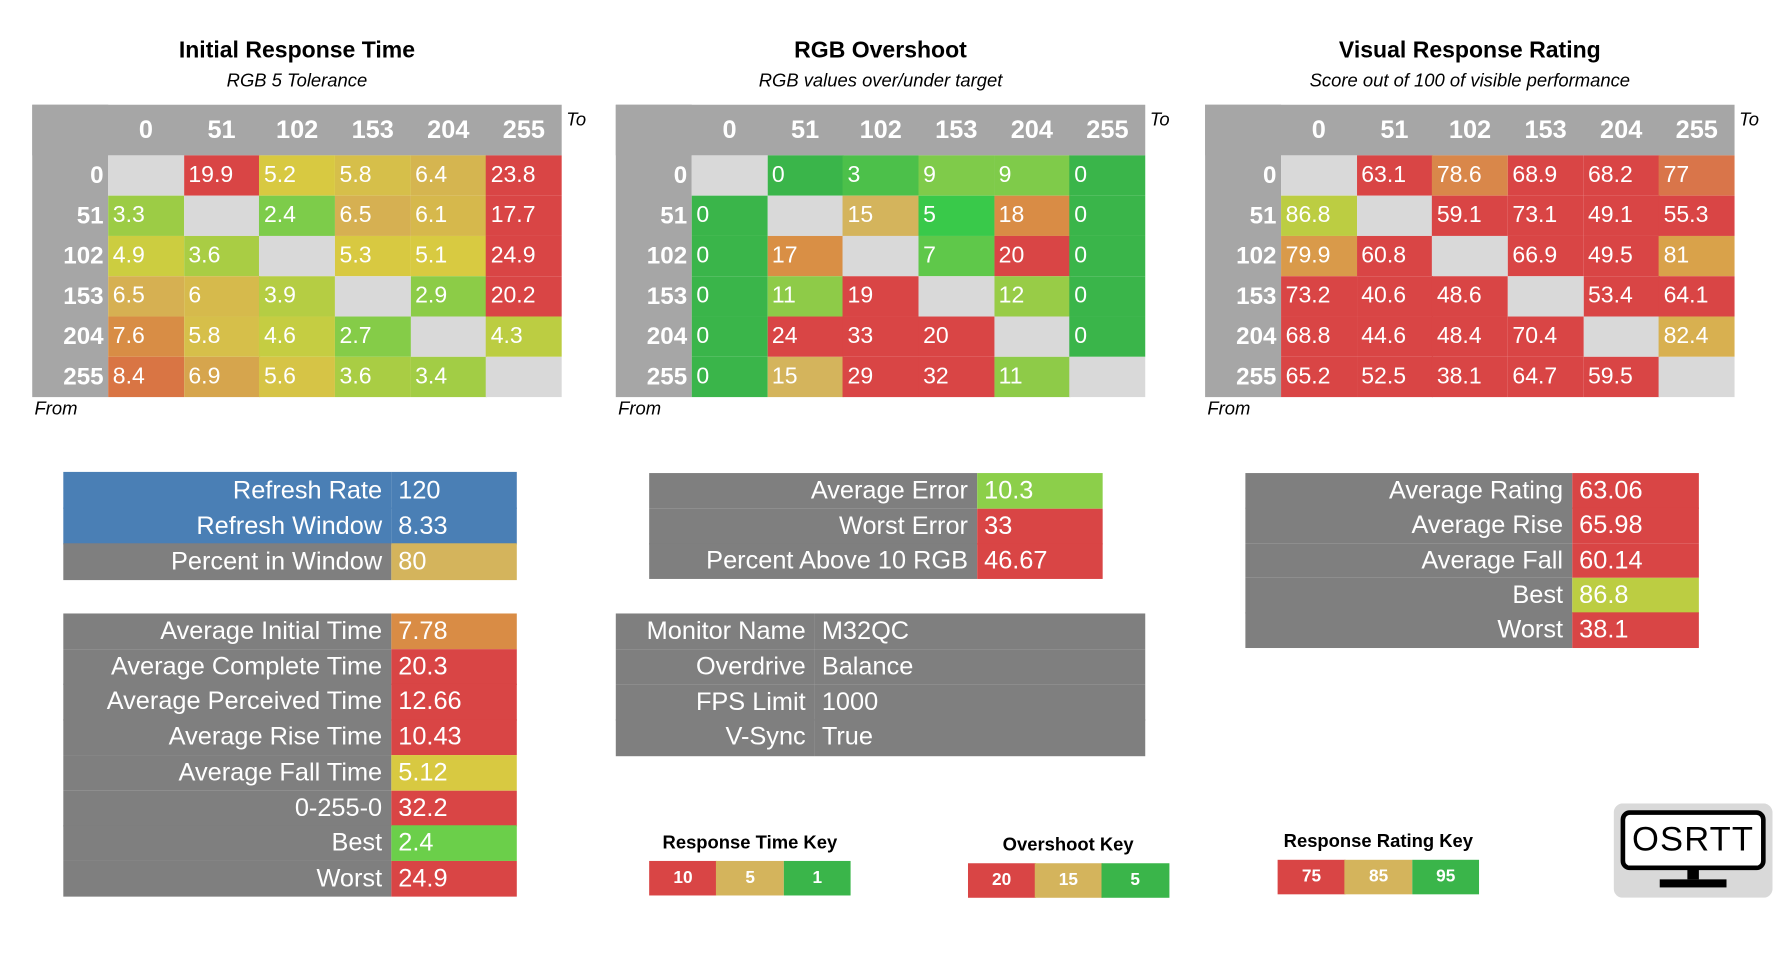 The image size is (1784, 962). Describe the element at coordinates (297, 377) in the screenshot. I see `matrix-cell: 5.6` at that location.